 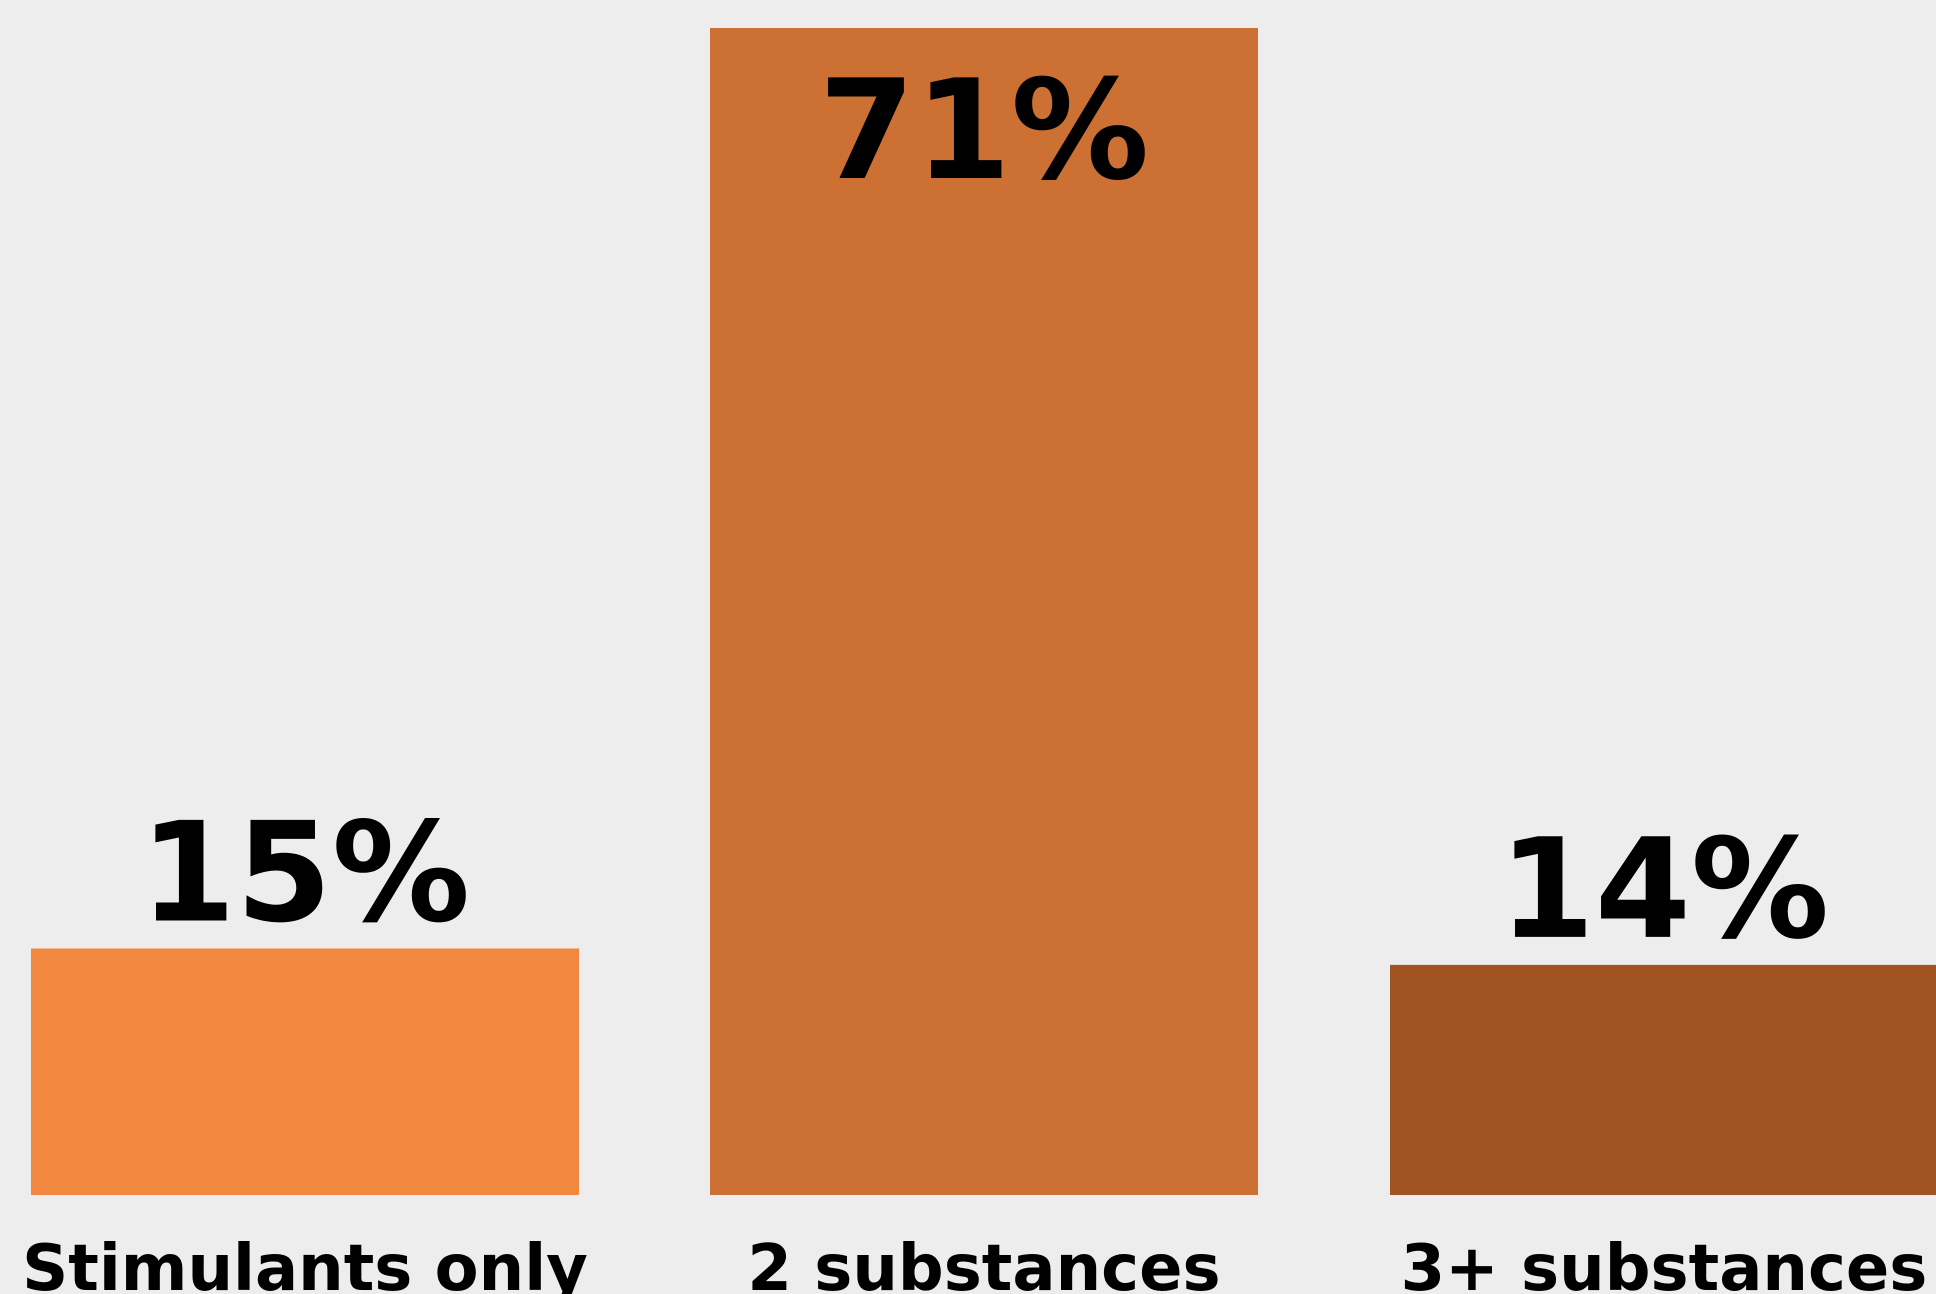 What do you see at coordinates (1664, 889) in the screenshot?
I see `value-label-3: 14%` at bounding box center [1664, 889].